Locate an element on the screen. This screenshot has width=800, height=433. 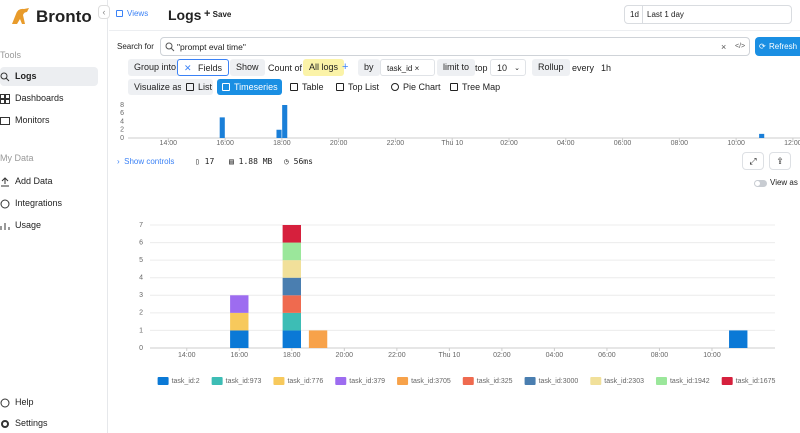
fields-button: ✕ Fields is located at coordinates (203, 67).